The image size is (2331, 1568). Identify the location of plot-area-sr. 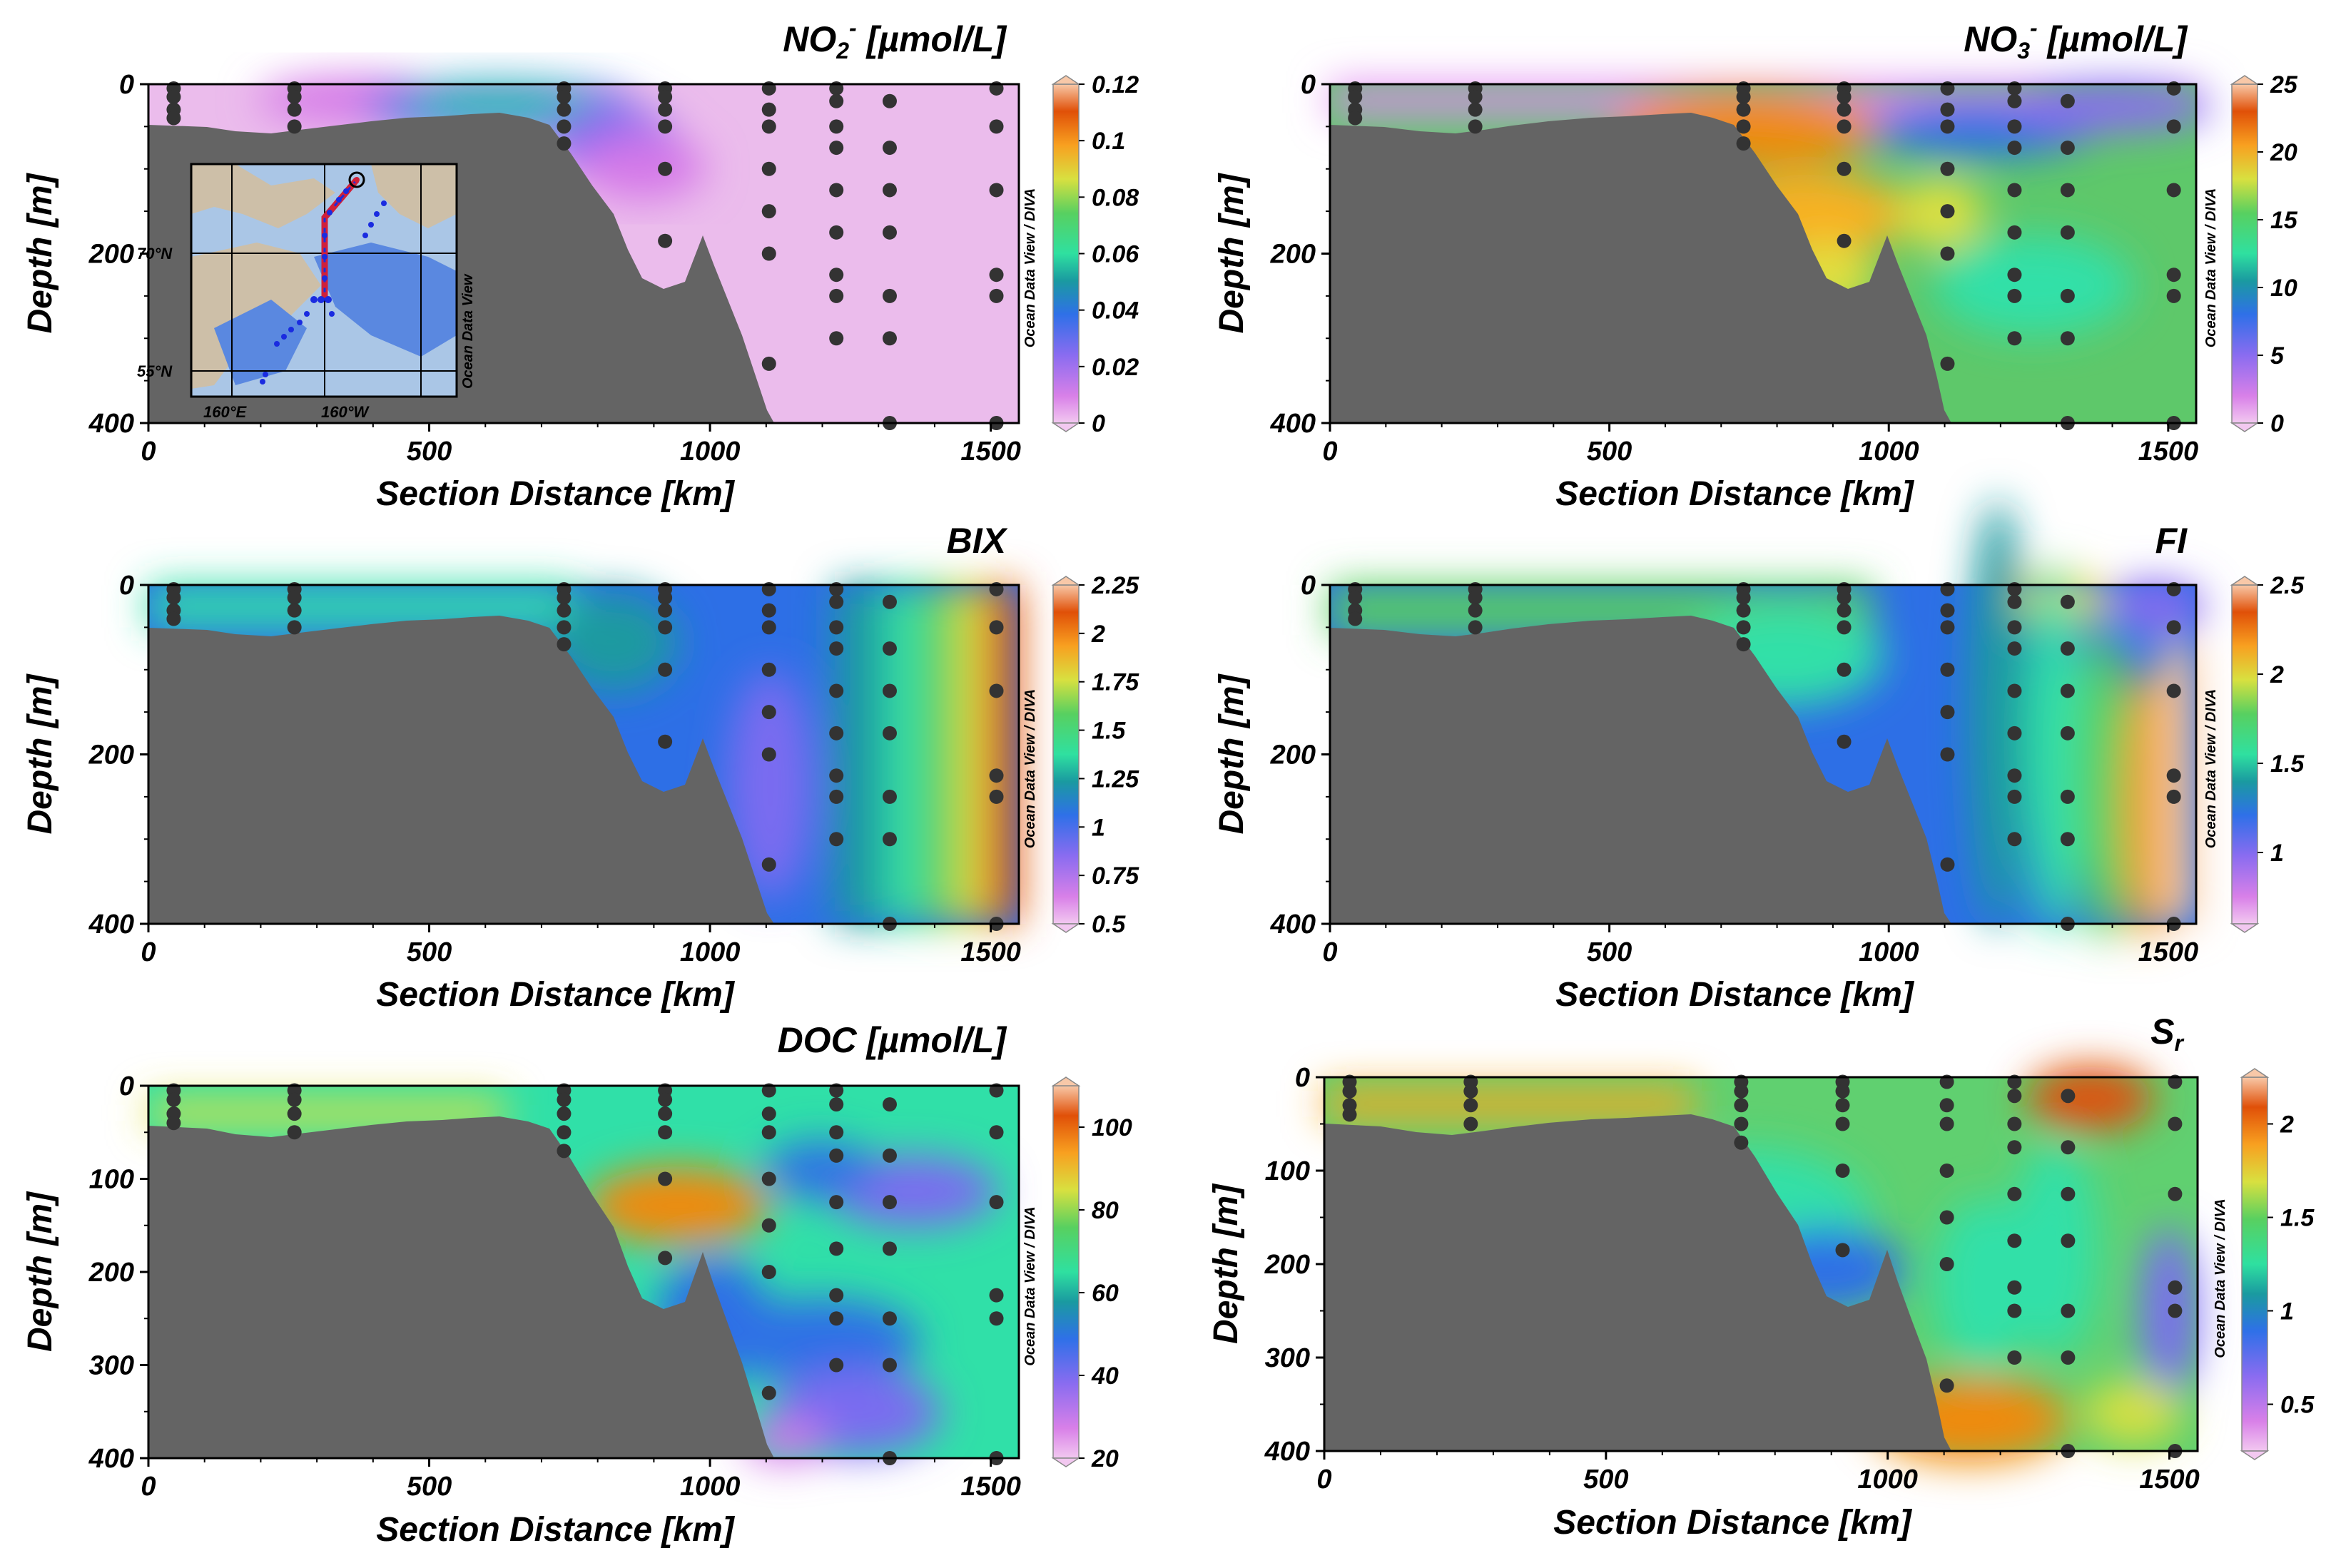
(1761, 1264).